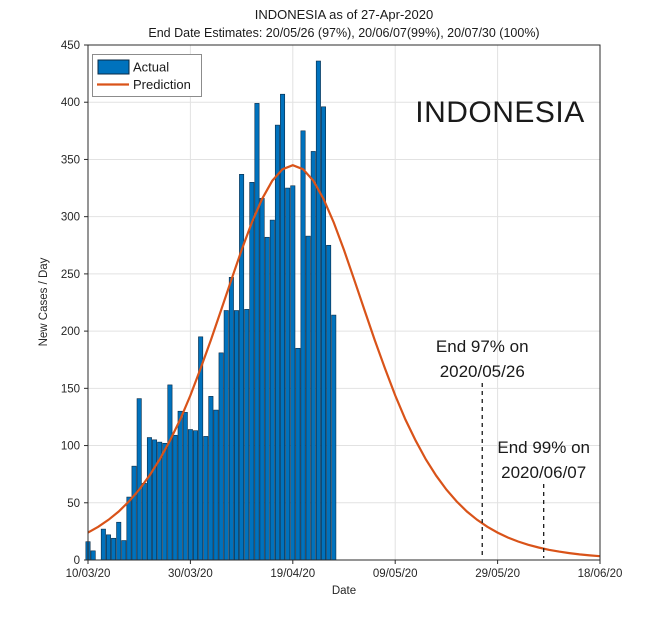 The height and width of the screenshot is (628, 660). What do you see at coordinates (190, 574) in the screenshot?
I see `x-tick-label: 30/03/20` at bounding box center [190, 574].